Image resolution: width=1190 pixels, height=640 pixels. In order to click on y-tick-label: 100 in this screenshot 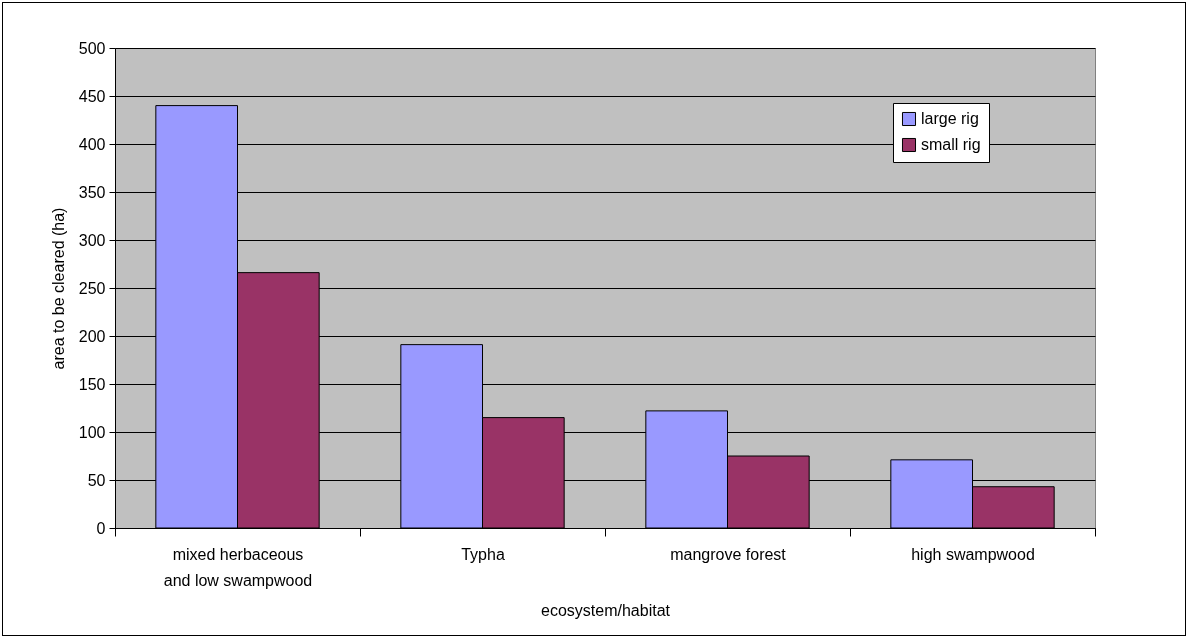, I will do `click(92, 432)`.